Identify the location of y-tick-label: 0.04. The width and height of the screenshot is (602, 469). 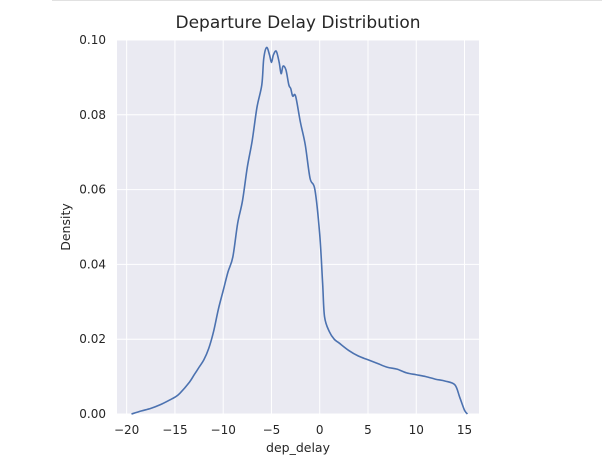
(92, 264).